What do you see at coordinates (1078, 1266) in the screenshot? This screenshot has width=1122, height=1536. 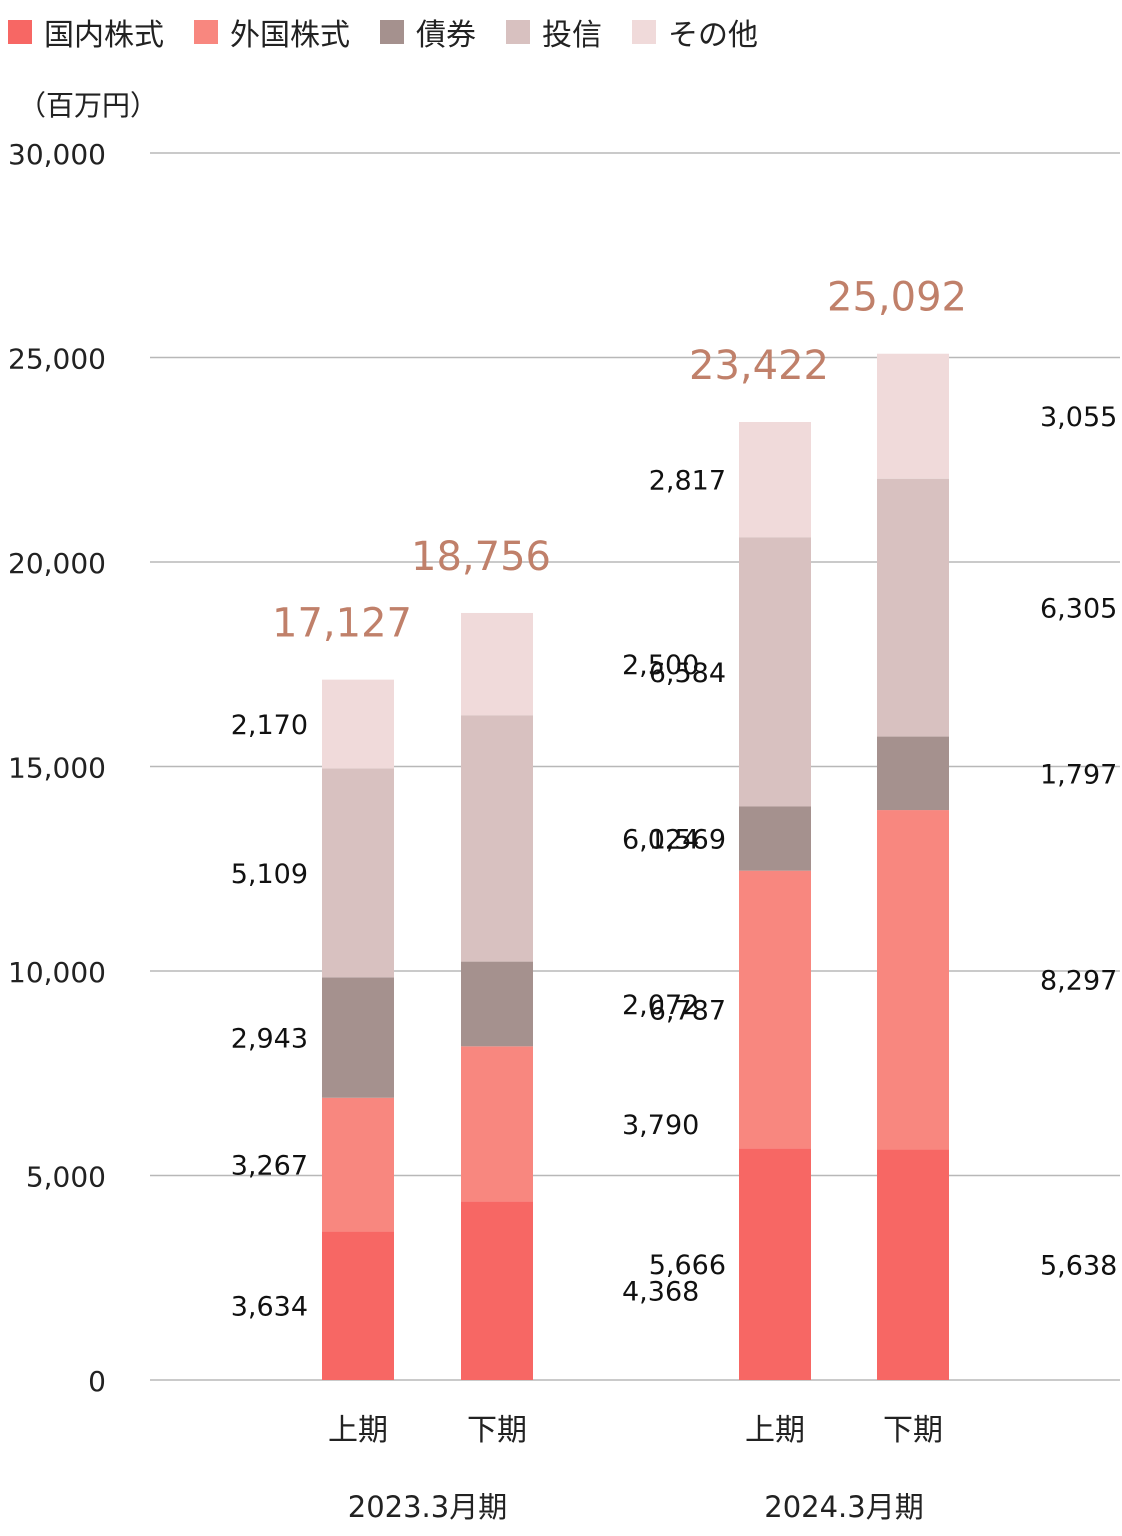 I see `data-label: 5,638` at bounding box center [1078, 1266].